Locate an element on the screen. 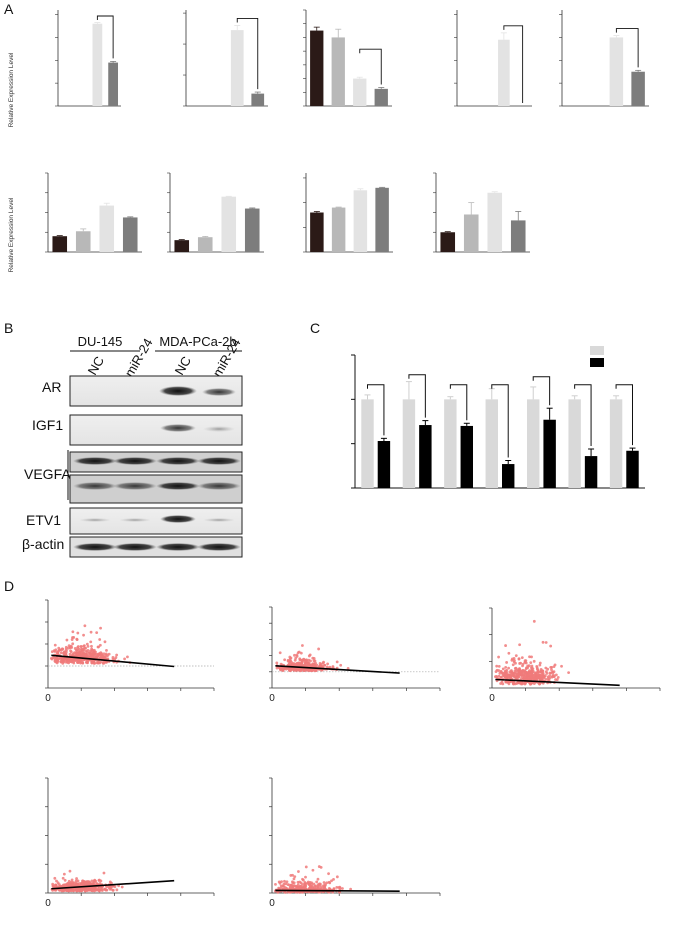 The width and height of the screenshot is (675, 931). bar-chart-ppp2r1b is located at coordinates (348, 213).